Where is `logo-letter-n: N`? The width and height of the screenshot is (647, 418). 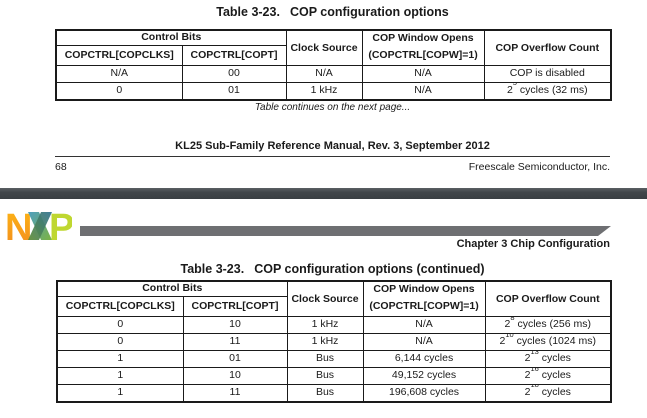 logo-letter-n: N is located at coordinates (19, 226).